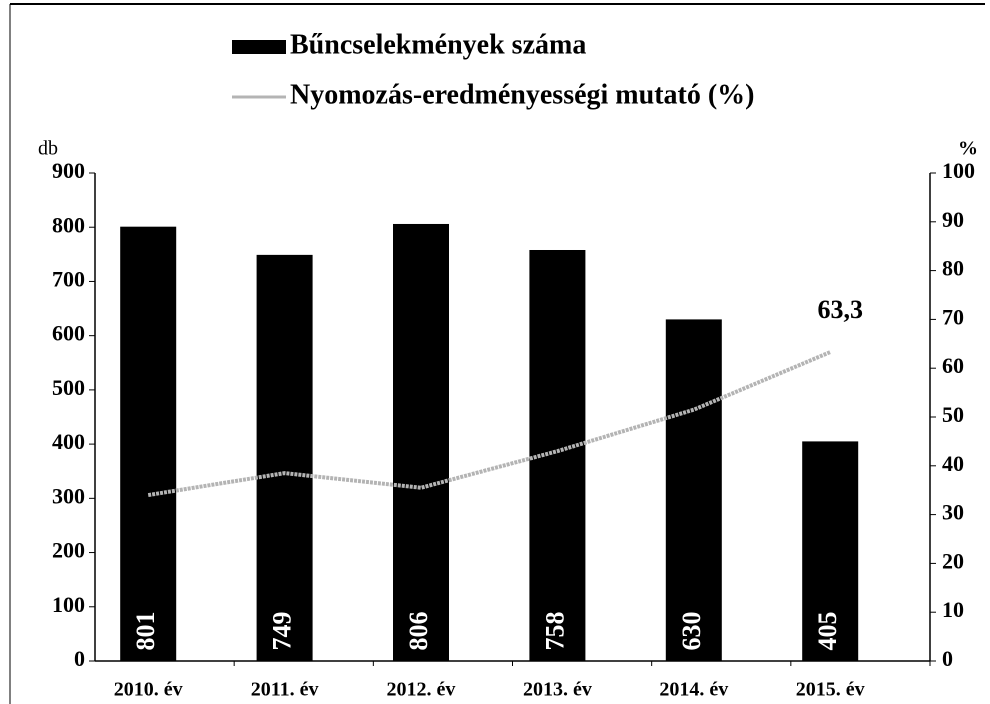 The height and width of the screenshot is (704, 990). What do you see at coordinates (522, 94) in the screenshot?
I see `legend-label: Nyomozás-eredményességi mutató (%)` at bounding box center [522, 94].